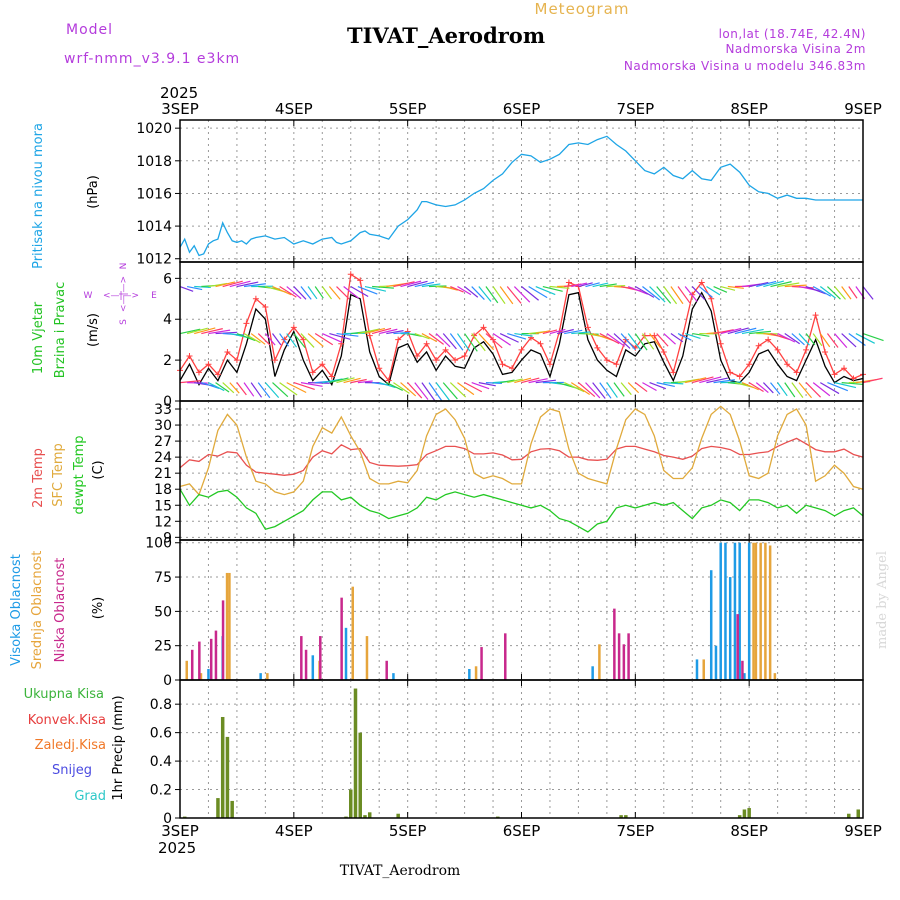  What do you see at coordinates (167, 681) in the screenshot?
I see `ytick-label: 0` at bounding box center [167, 681].